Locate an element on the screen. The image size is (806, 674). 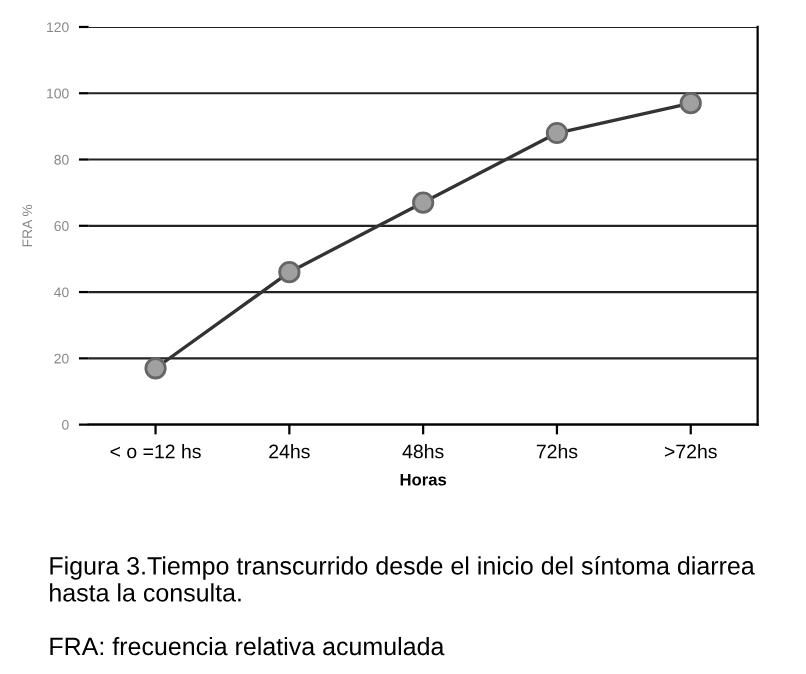
x-tick-label: >72hs is located at coordinates (690, 451).